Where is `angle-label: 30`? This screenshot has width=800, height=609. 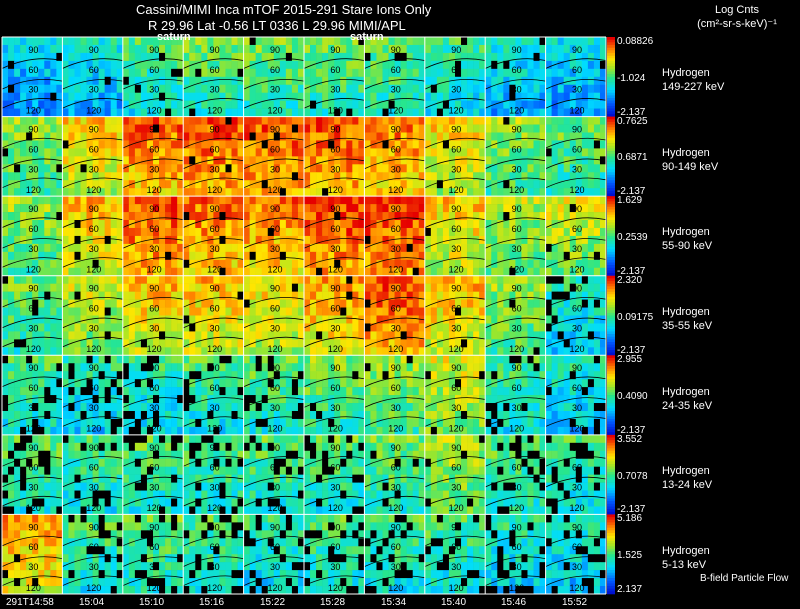 angle-label: 30 is located at coordinates (94, 328).